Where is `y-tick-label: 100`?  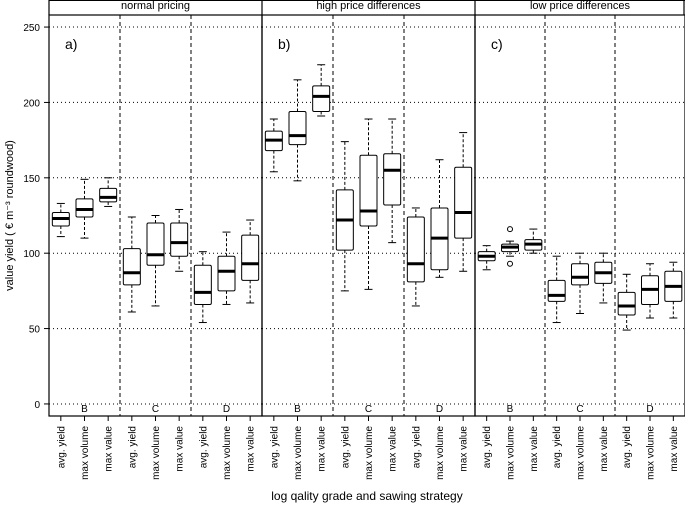 y-tick-label: 100 is located at coordinates (31, 254).